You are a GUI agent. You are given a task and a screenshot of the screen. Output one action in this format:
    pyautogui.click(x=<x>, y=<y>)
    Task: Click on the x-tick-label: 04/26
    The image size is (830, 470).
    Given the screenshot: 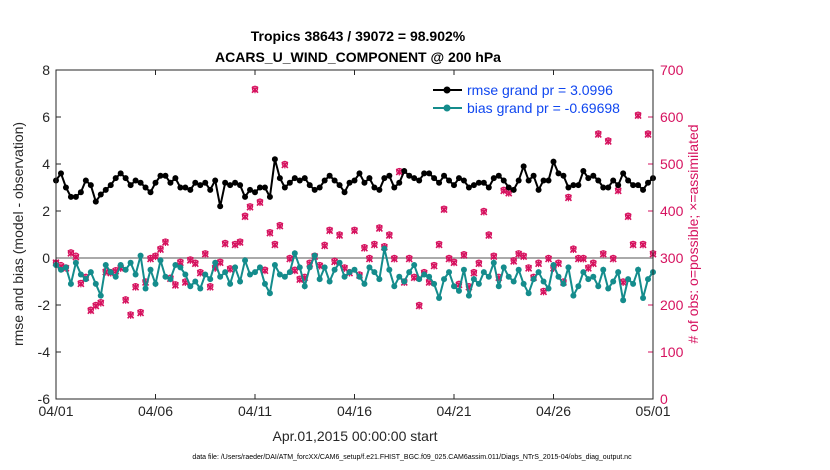 What is the action you would take?
    pyautogui.click(x=553, y=411)
    